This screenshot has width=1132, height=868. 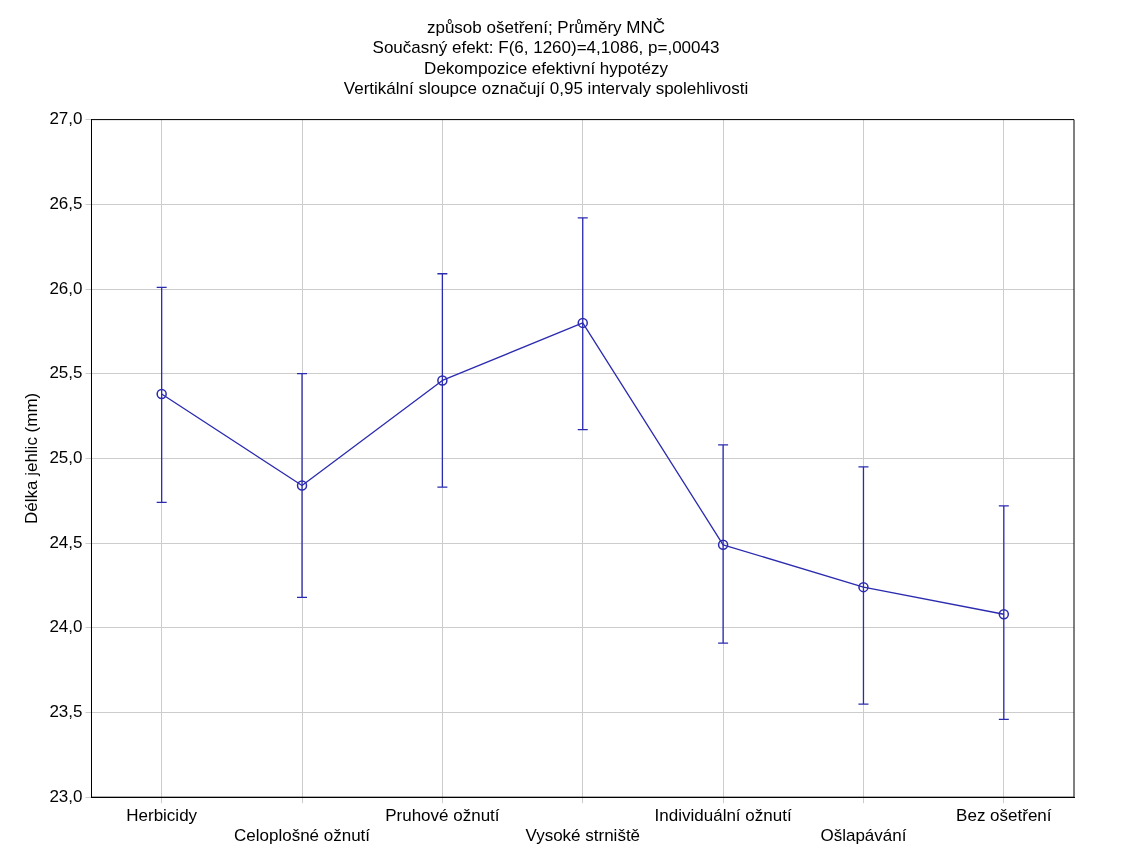 I want to click on y-tick-label: 26,5, so click(x=66, y=203).